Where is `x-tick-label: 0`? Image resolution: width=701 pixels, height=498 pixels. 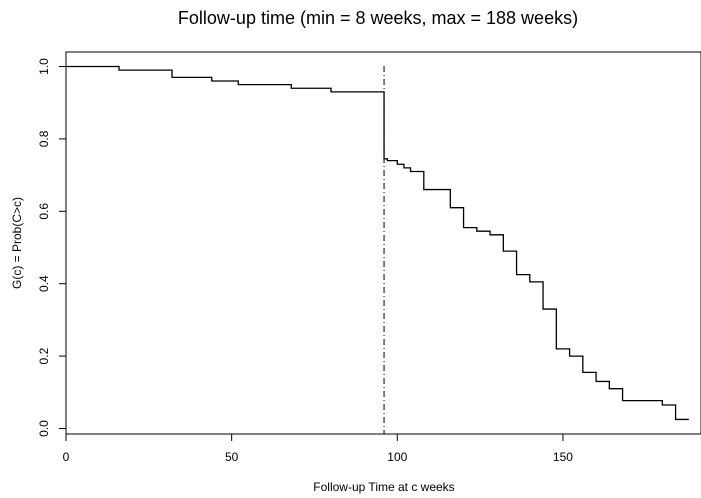 x-tick-label: 0 is located at coordinates (66, 457).